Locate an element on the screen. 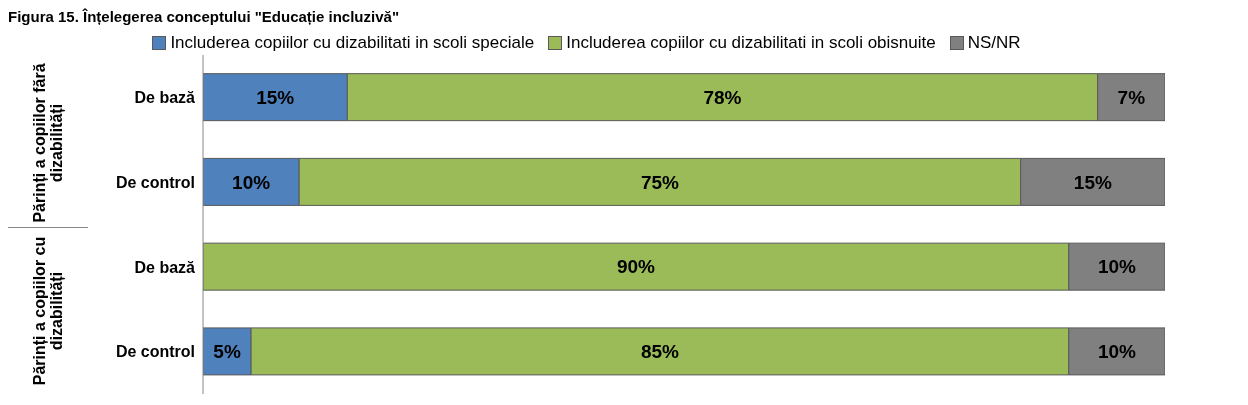 The width and height of the screenshot is (1248, 405). legend-label: NS/NR is located at coordinates (993, 43).